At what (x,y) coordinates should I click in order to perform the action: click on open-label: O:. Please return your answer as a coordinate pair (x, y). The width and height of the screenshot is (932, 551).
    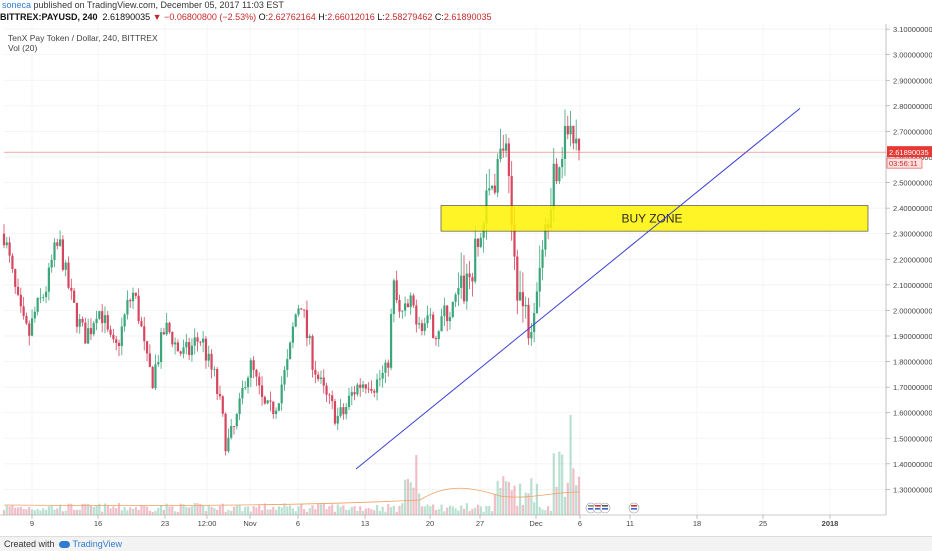
    Looking at the image, I should click on (263, 17).